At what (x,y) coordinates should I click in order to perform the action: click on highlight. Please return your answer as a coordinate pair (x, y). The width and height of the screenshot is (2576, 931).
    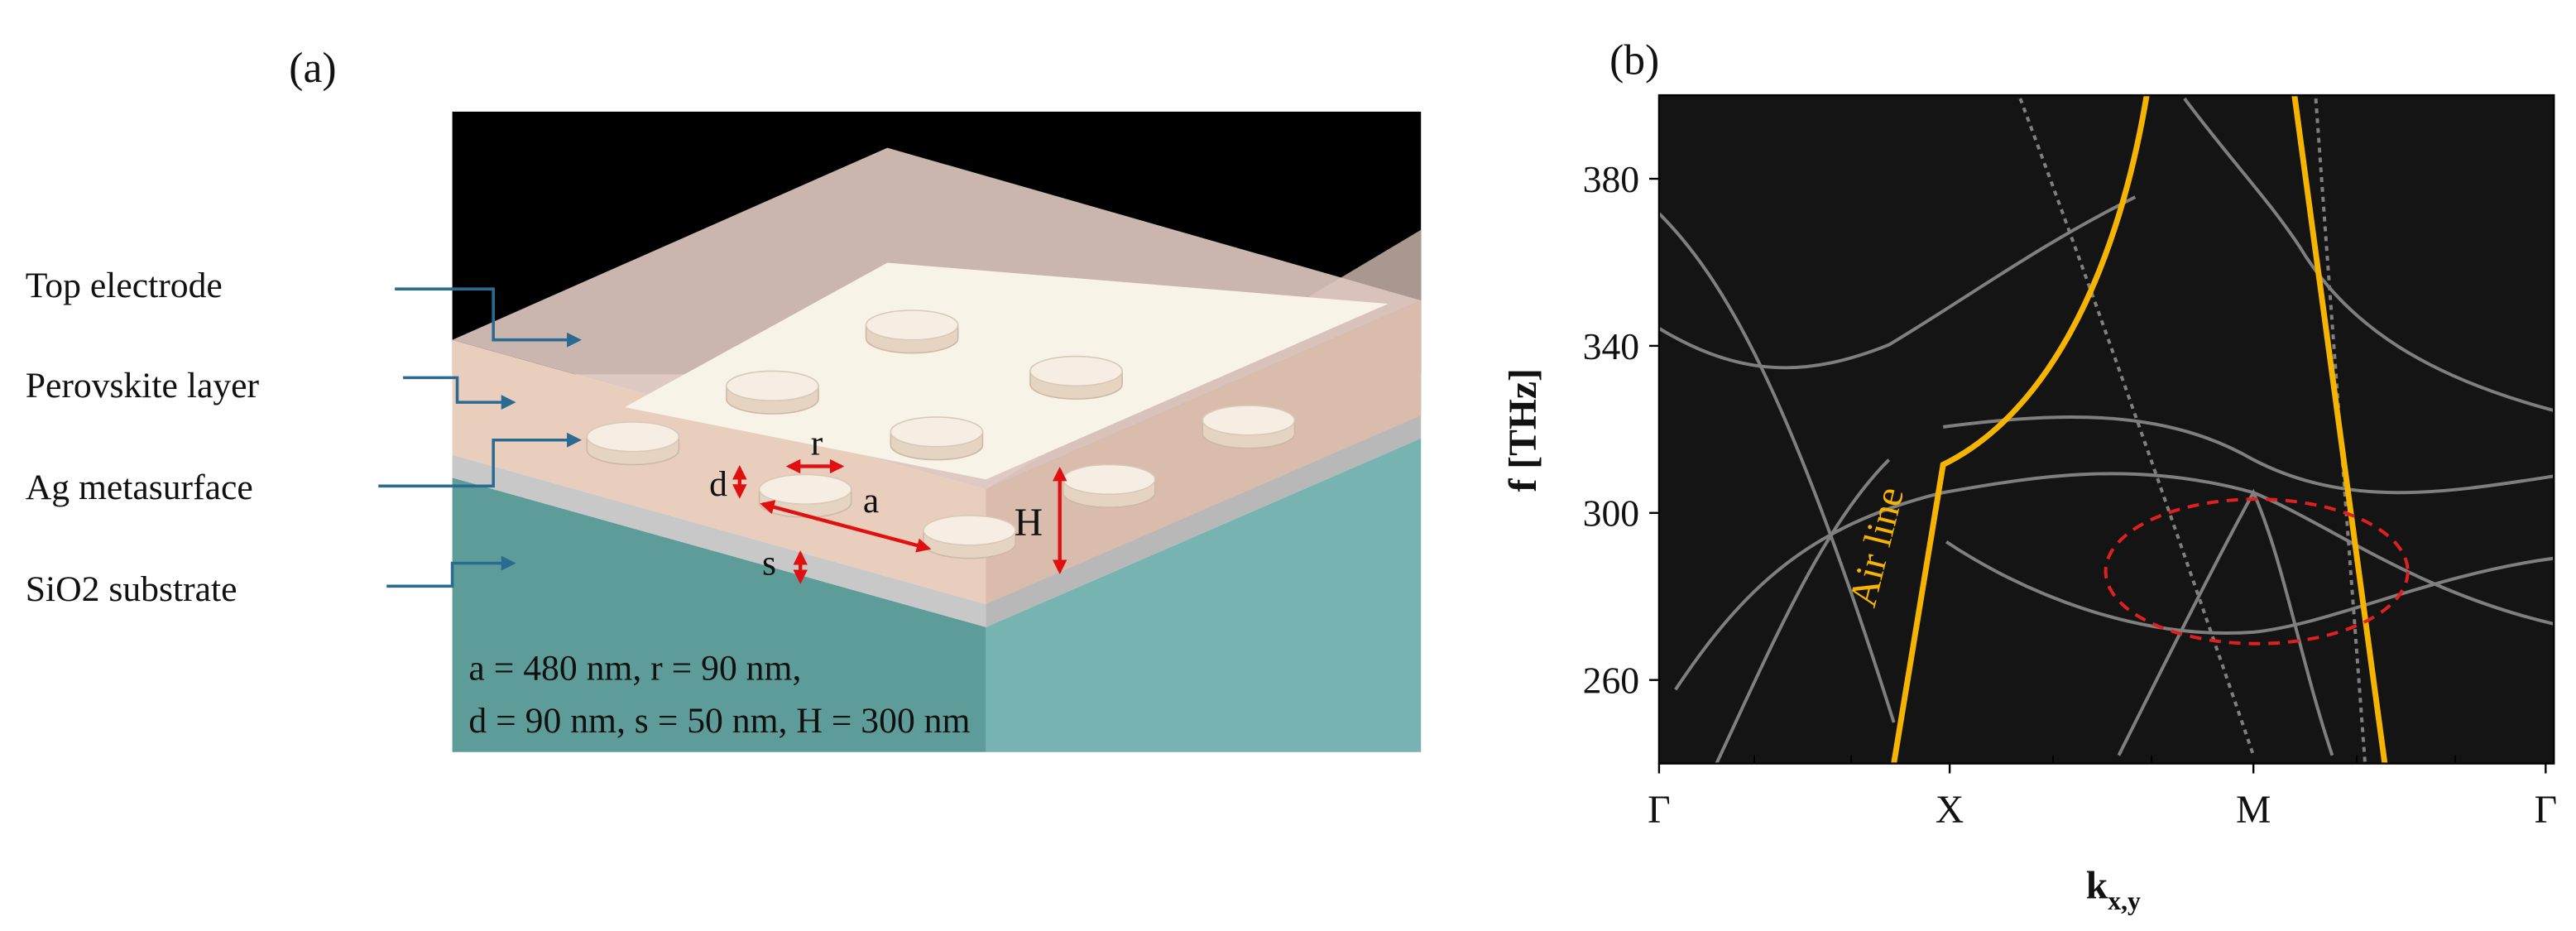
    Looking at the image, I should click on (2257, 571).